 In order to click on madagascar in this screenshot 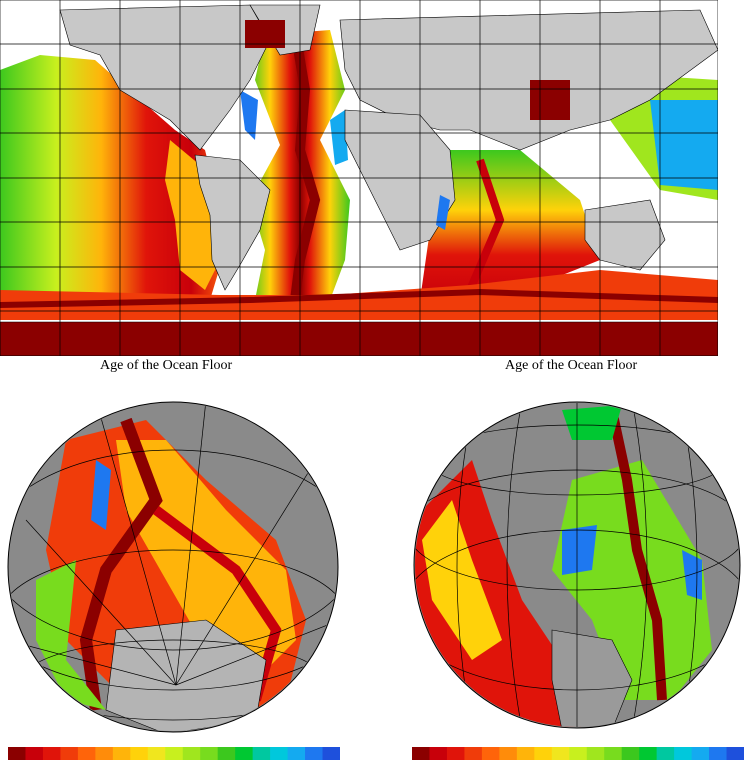, I will do `click(443, 212)`.